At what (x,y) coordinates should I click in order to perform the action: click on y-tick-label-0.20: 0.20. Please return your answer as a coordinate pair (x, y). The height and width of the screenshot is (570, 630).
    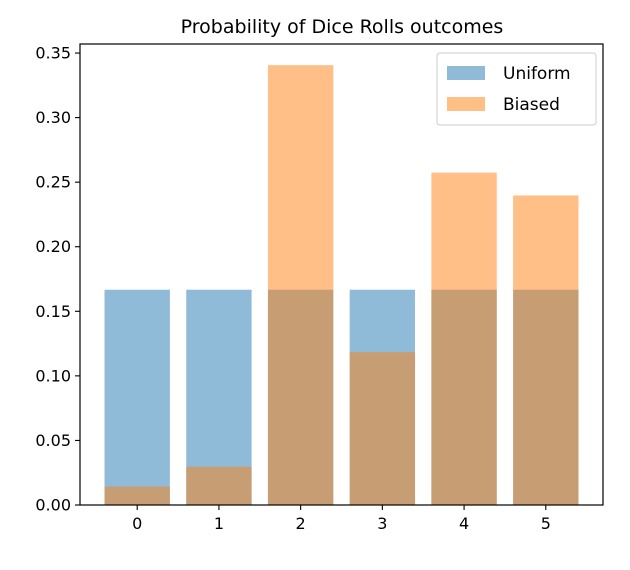
    Looking at the image, I should click on (53, 246).